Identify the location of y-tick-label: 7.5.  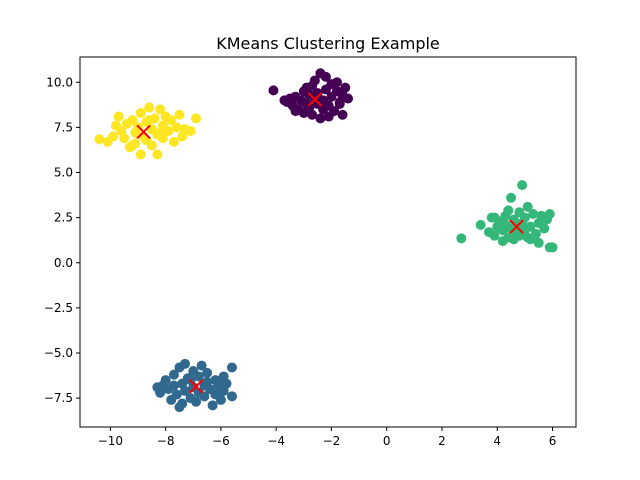
(63, 127).